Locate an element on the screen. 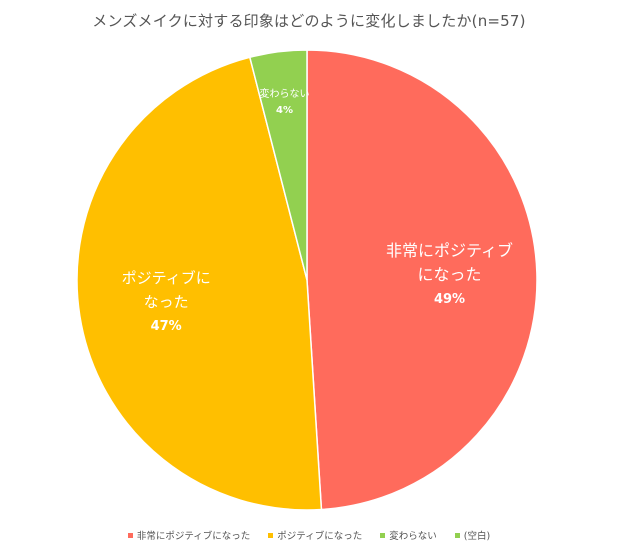 The height and width of the screenshot is (552, 618). legend-item: 非常にポジティブになった is located at coordinates (189, 535).